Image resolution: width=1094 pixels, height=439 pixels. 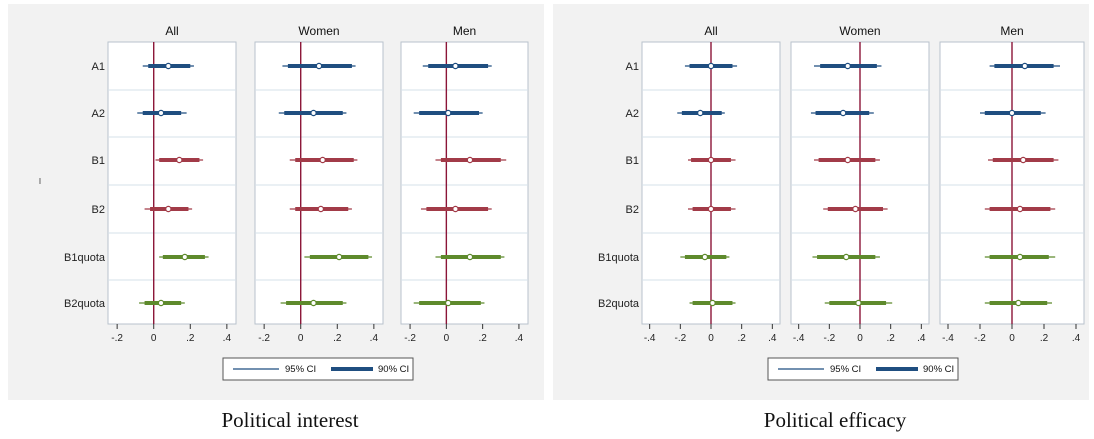 What do you see at coordinates (289, 420) in the screenshot?
I see `figure-caption: Political interest` at bounding box center [289, 420].